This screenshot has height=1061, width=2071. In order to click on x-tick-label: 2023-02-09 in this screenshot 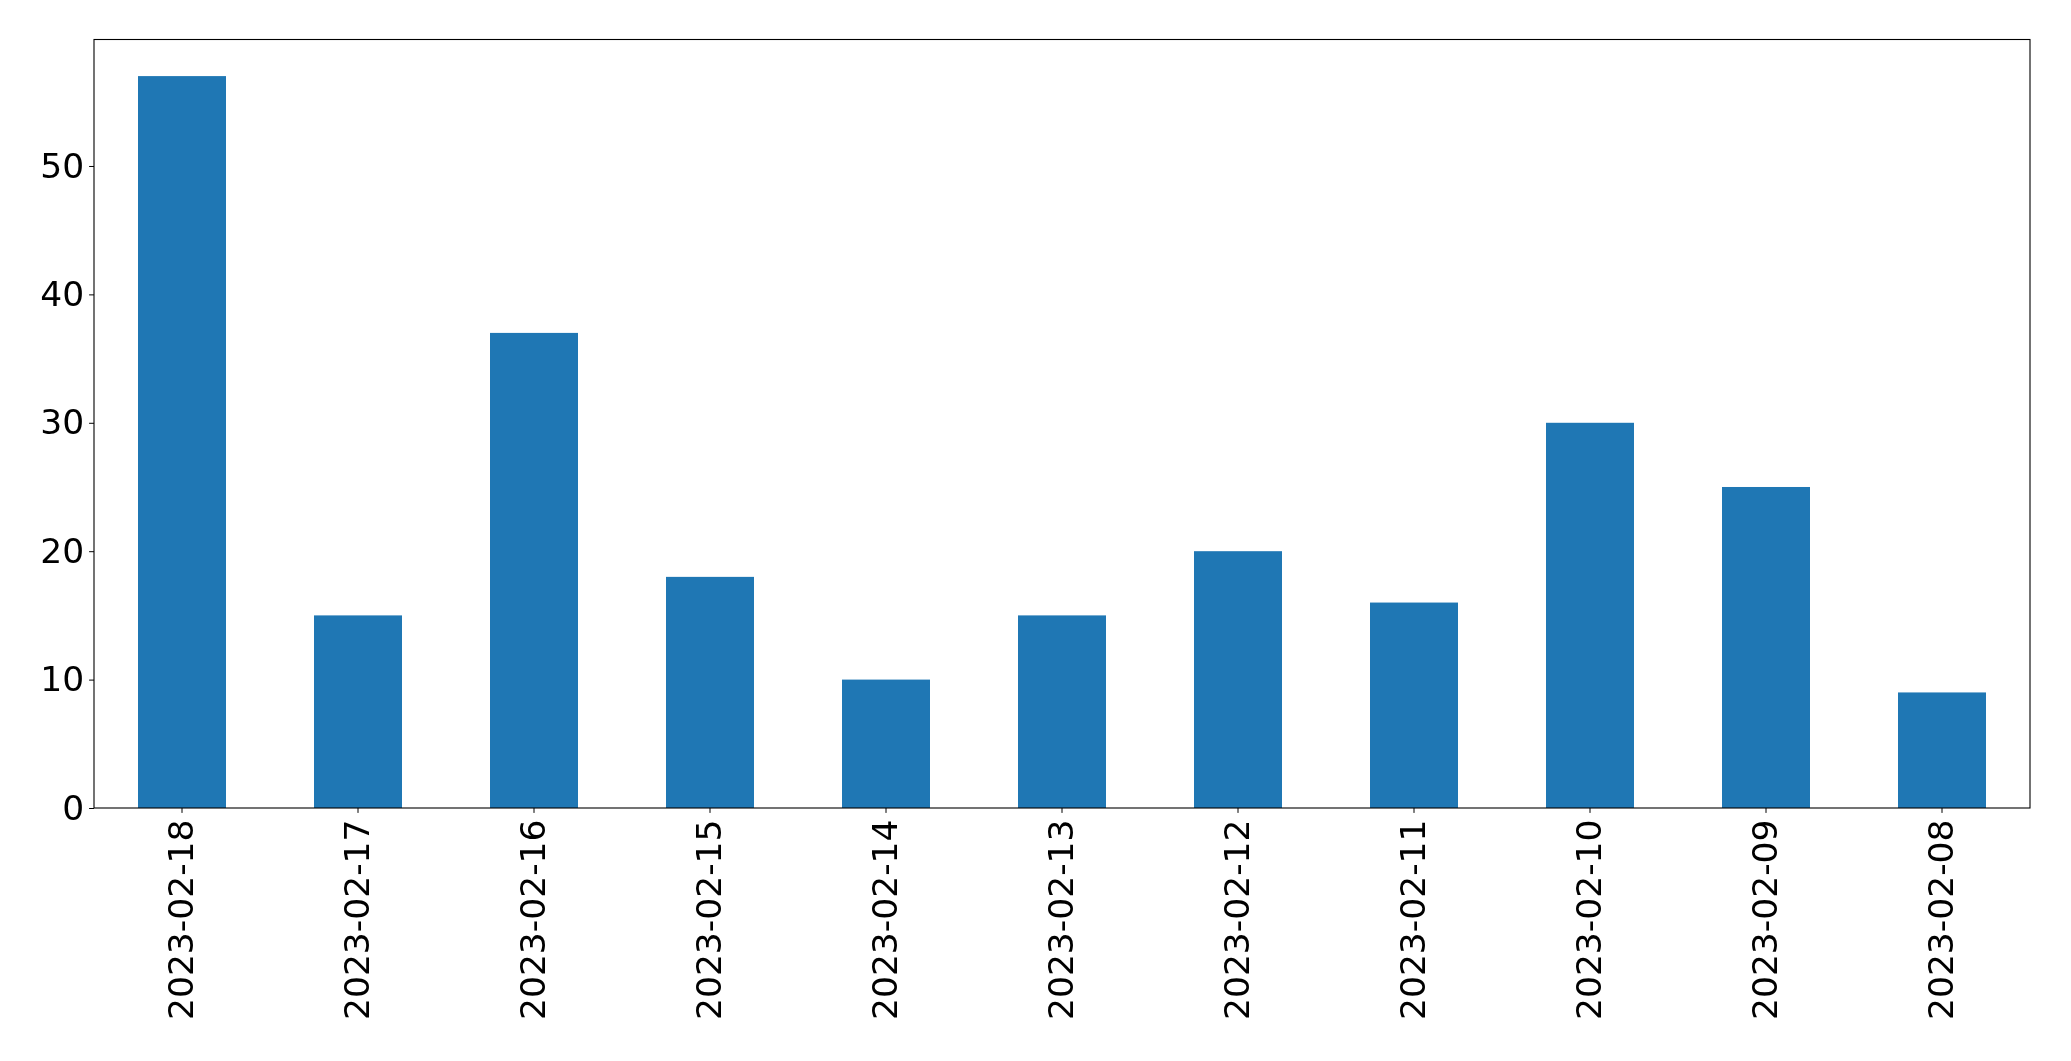, I will do `click(1765, 919)`.